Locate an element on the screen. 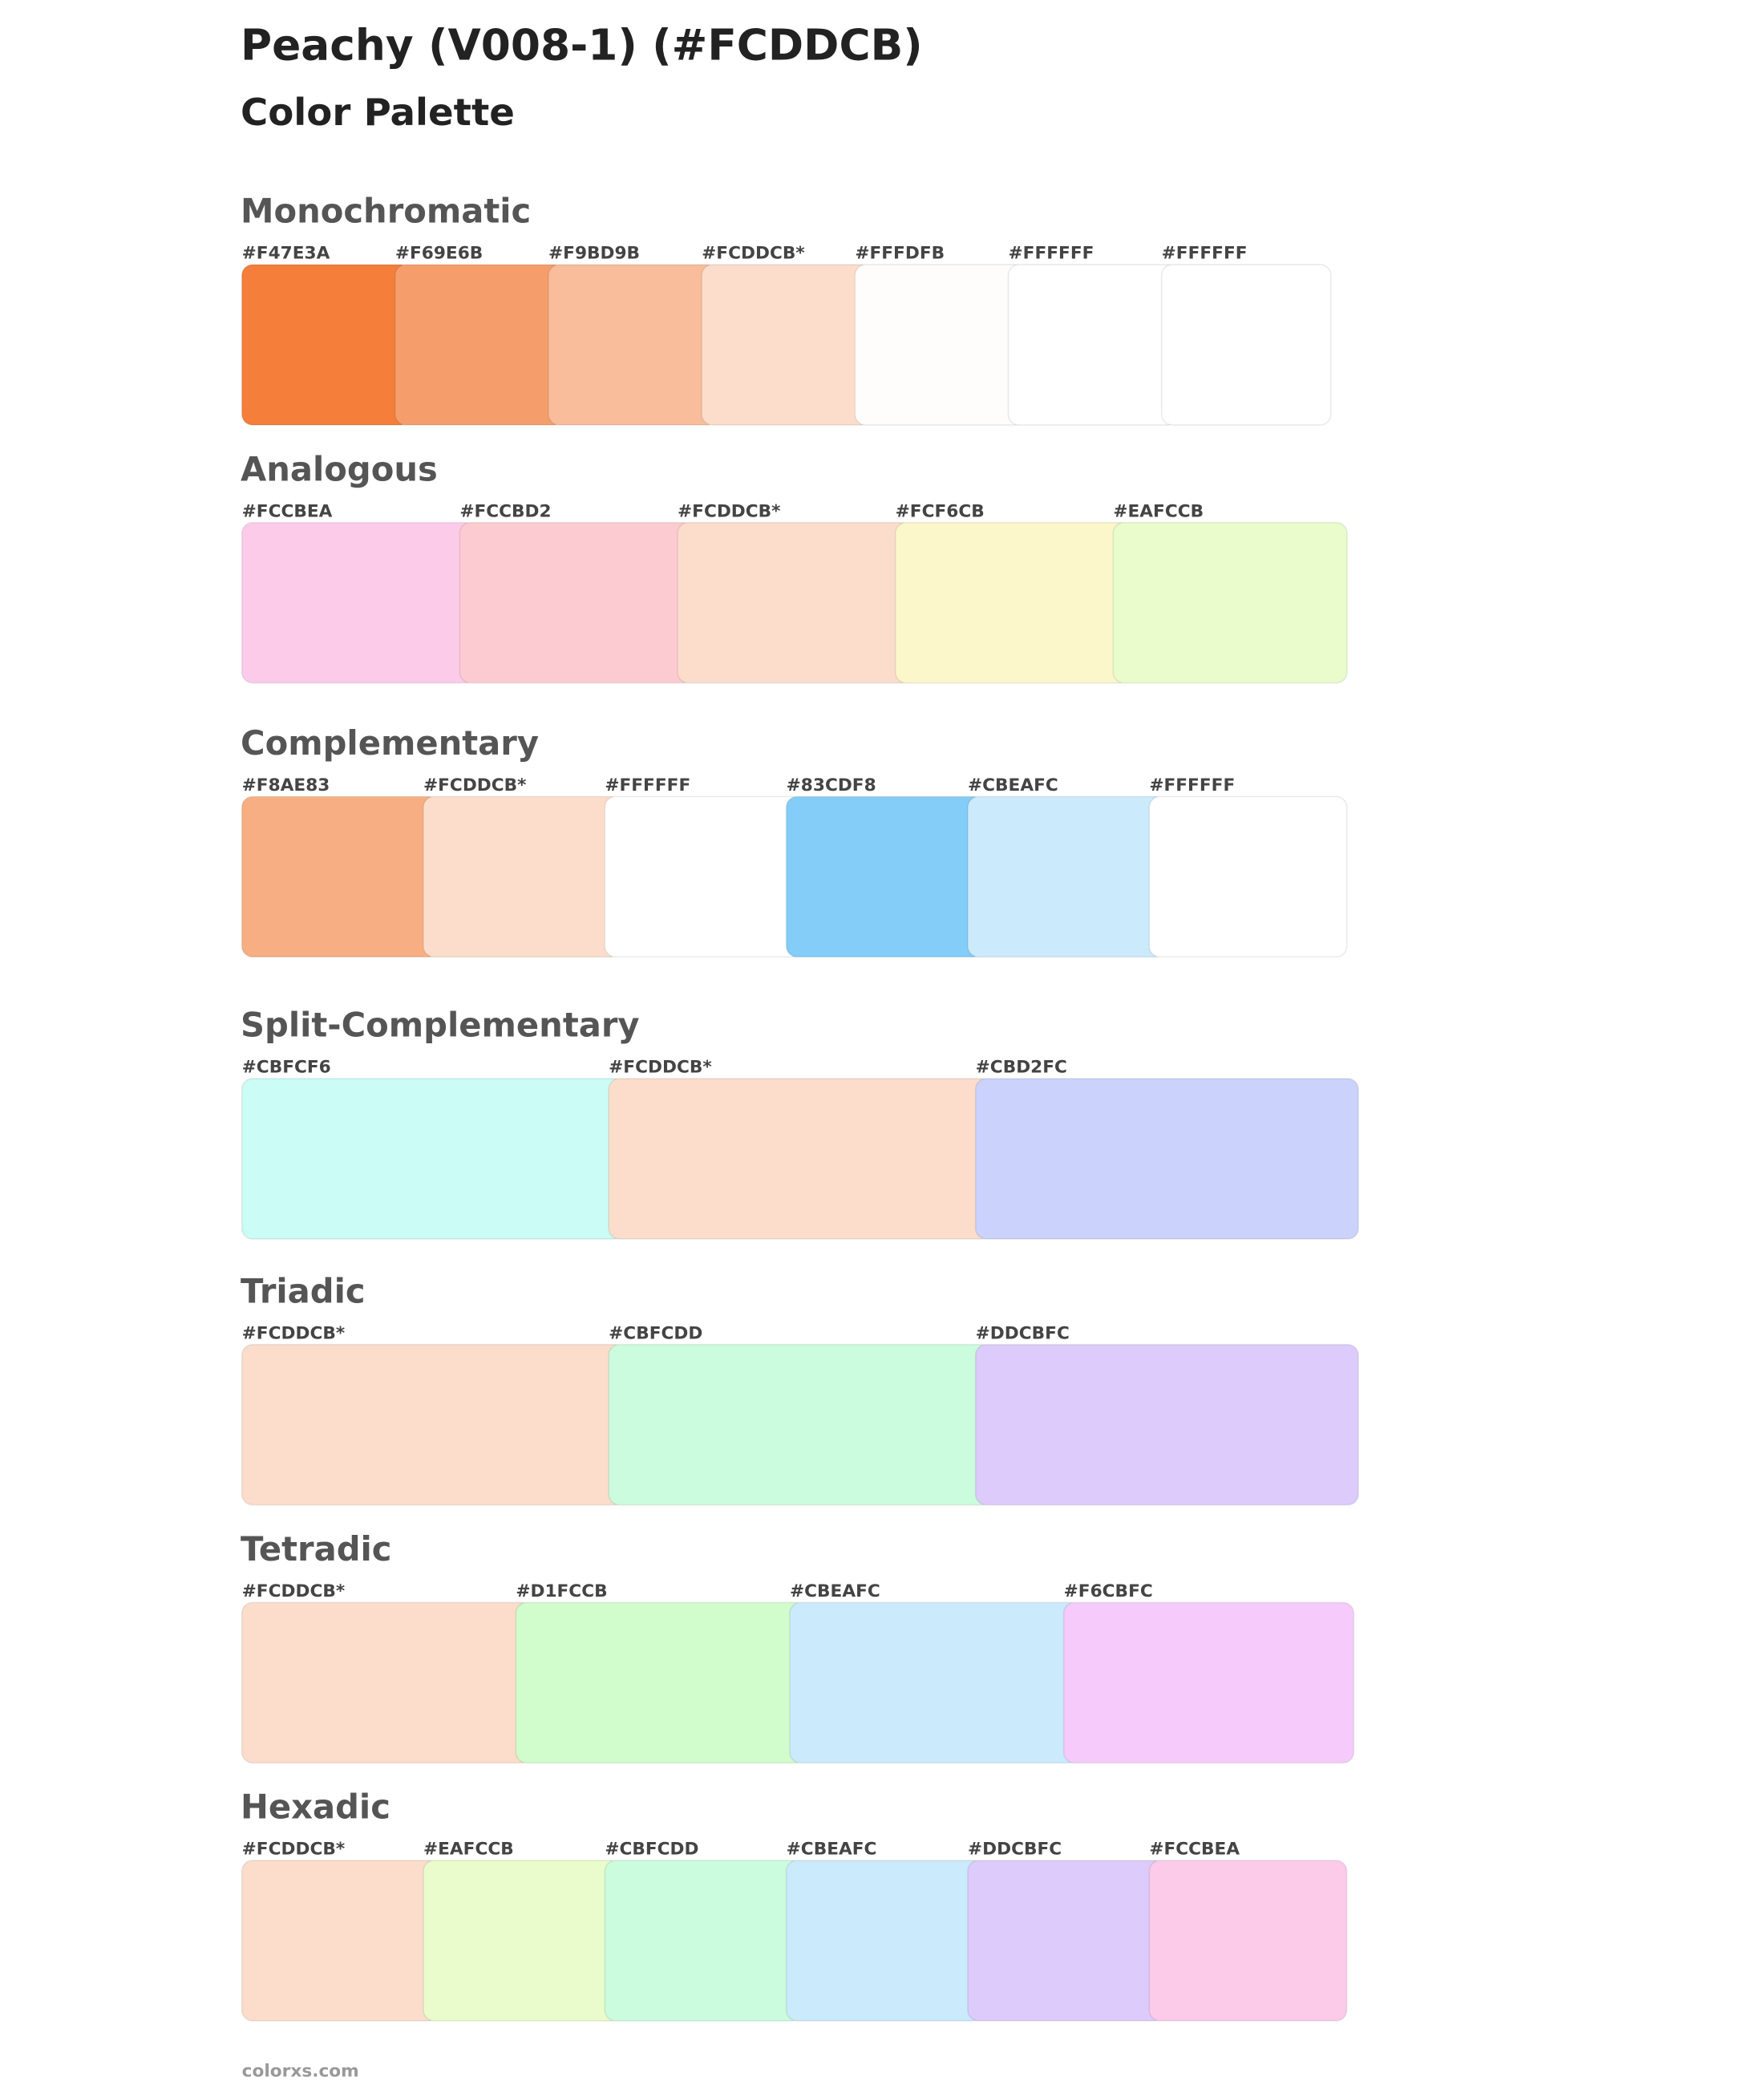  swatch-label: #CBD2FC is located at coordinates (1021, 1068).